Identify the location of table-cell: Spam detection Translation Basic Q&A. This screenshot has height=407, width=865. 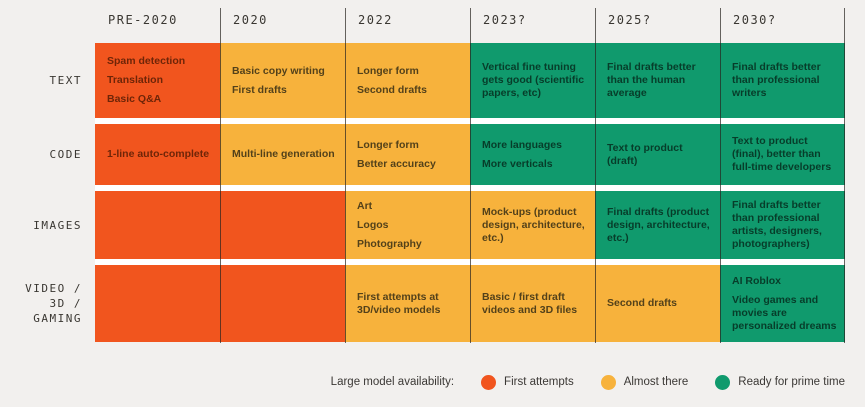
(157, 80).